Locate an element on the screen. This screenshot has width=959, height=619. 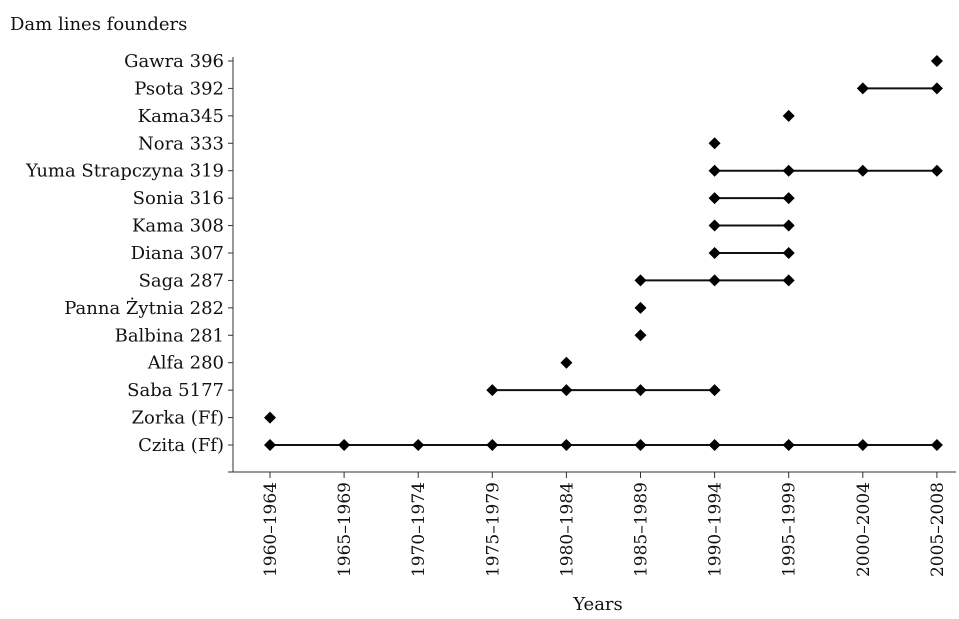
y-tick-label: Panna Żytnia 282 is located at coordinates (144, 307).